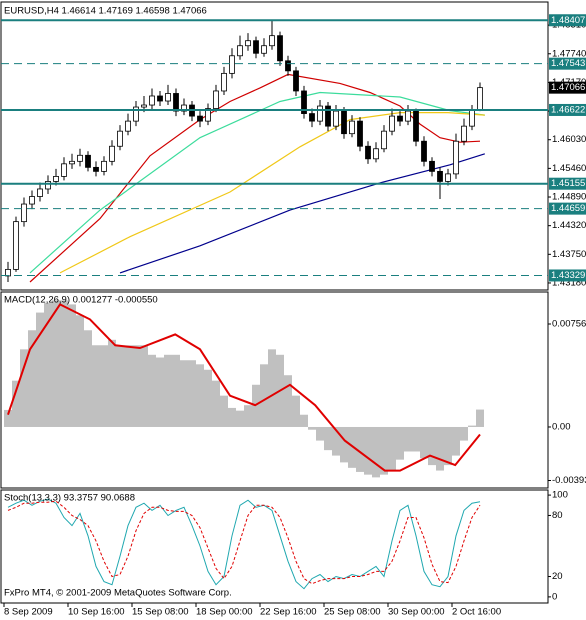 This screenshot has height=620, width=586. Describe the element at coordinates (569, 53) in the screenshot. I see `y-tick-label: 1.47740` at that location.